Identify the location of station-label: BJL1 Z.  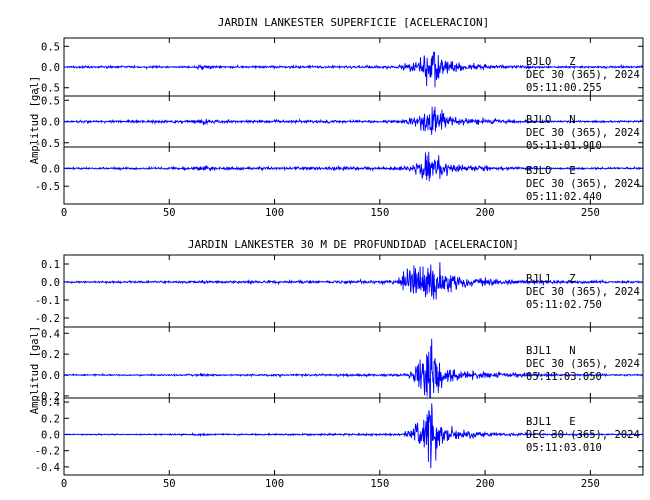
(551, 279).